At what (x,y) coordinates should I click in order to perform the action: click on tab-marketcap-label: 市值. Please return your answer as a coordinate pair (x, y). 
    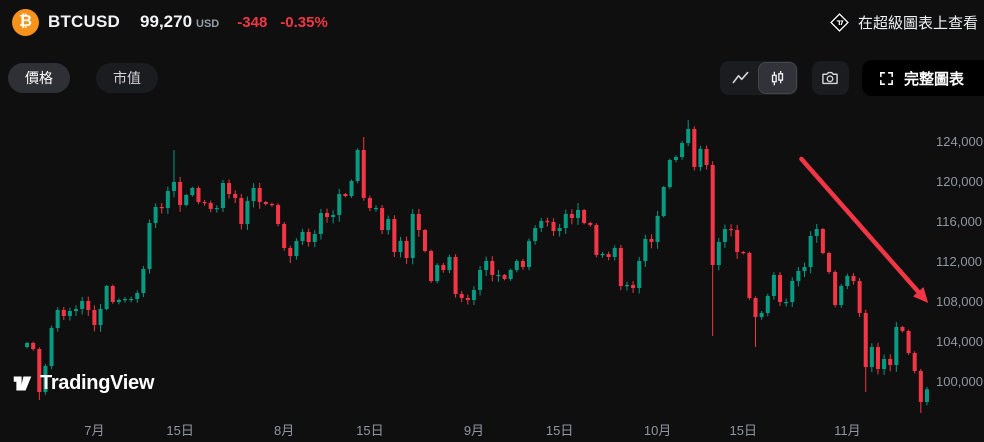
    Looking at the image, I should click on (127, 78).